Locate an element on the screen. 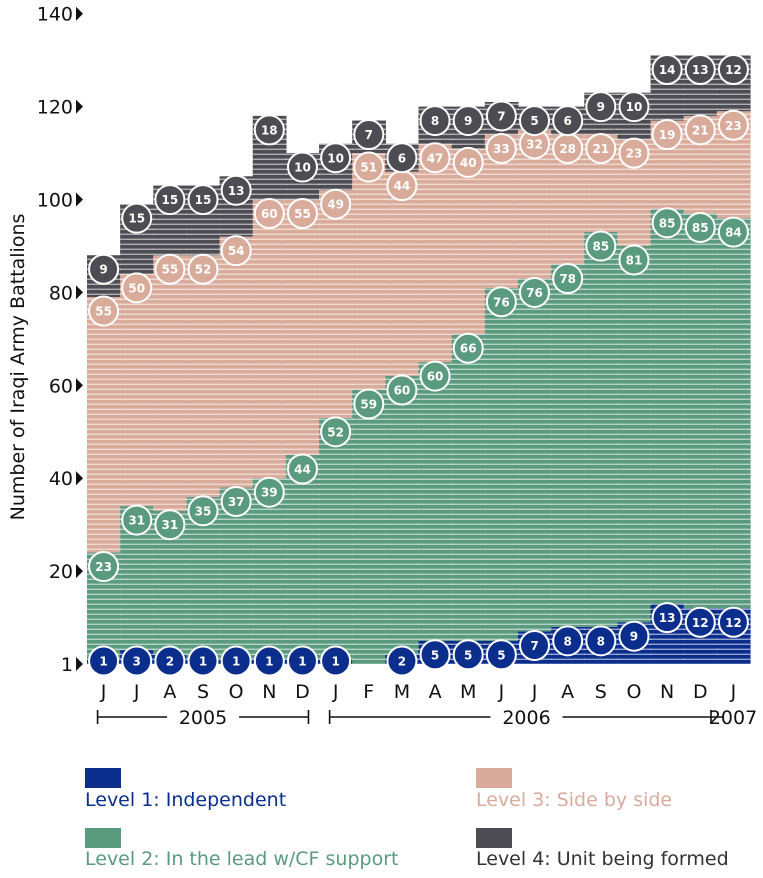 The width and height of the screenshot is (763, 878). value-label: 76 is located at coordinates (534, 293).